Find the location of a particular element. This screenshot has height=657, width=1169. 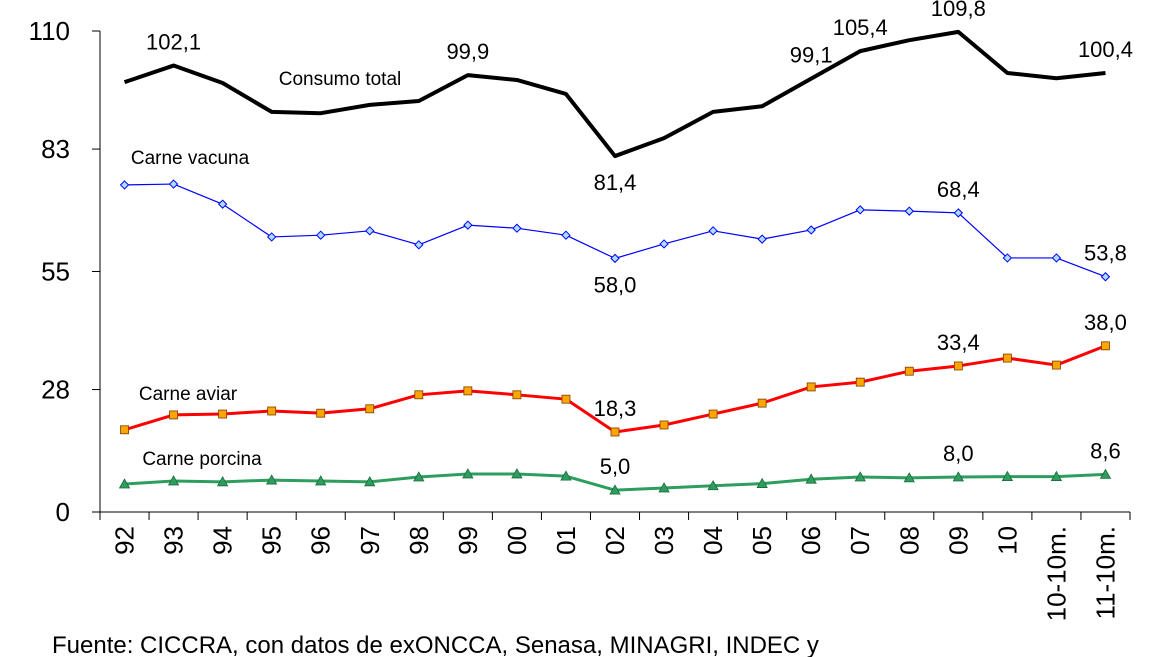

x-tick-label: 05 is located at coordinates (762, 540).